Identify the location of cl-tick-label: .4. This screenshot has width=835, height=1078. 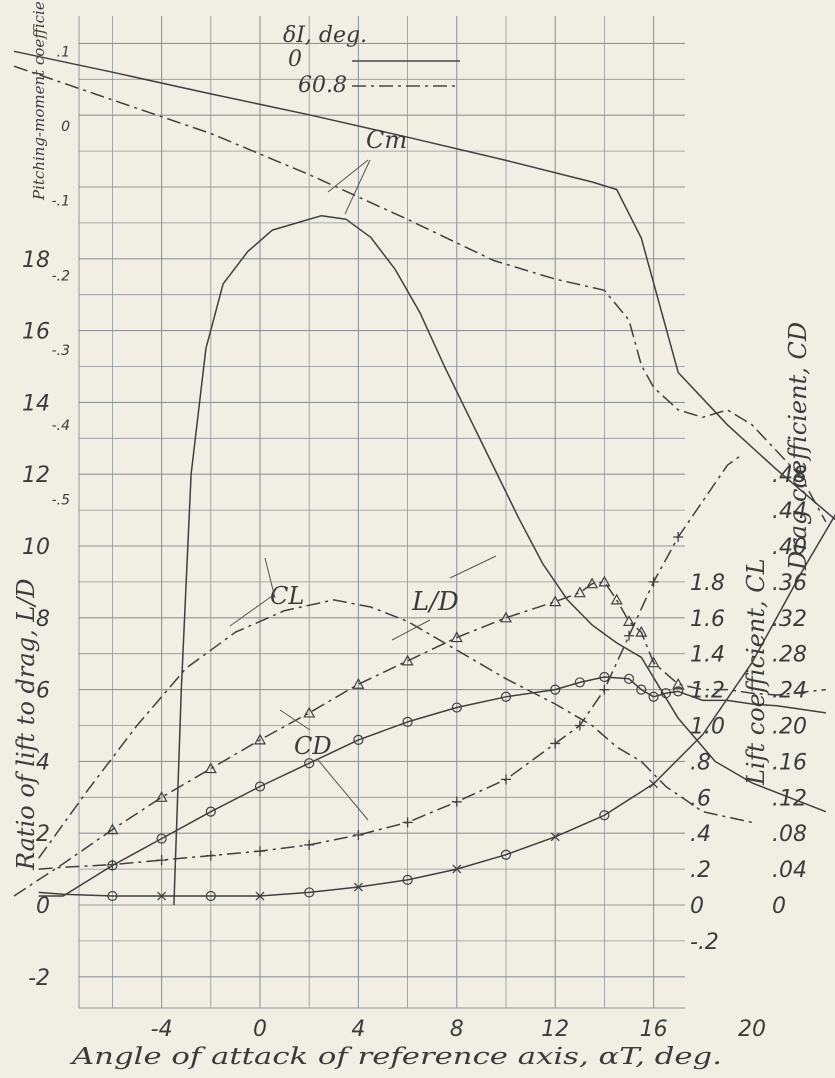
(700, 834).